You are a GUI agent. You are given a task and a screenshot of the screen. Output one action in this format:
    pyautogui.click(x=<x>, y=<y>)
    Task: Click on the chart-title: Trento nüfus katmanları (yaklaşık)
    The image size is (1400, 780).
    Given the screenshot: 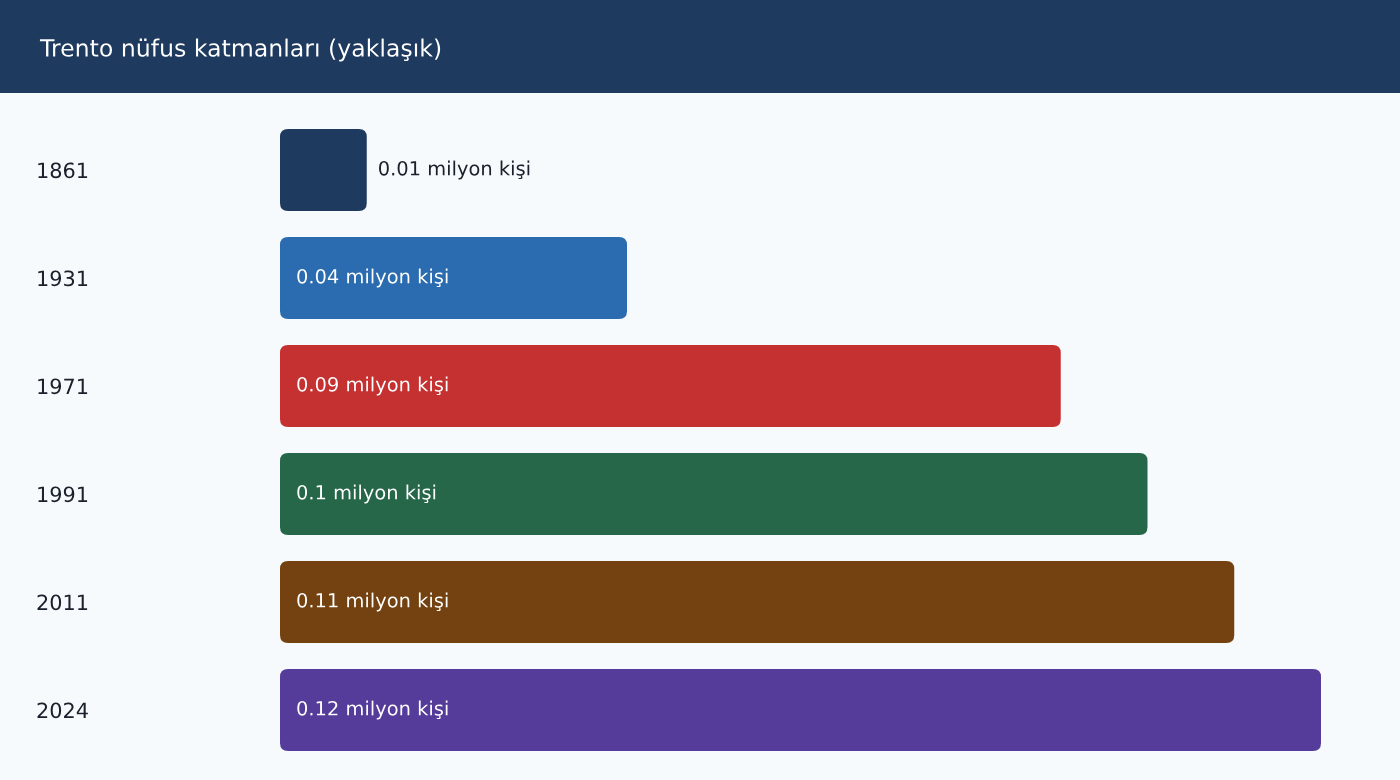 What is the action you would take?
    pyautogui.click(x=240, y=50)
    